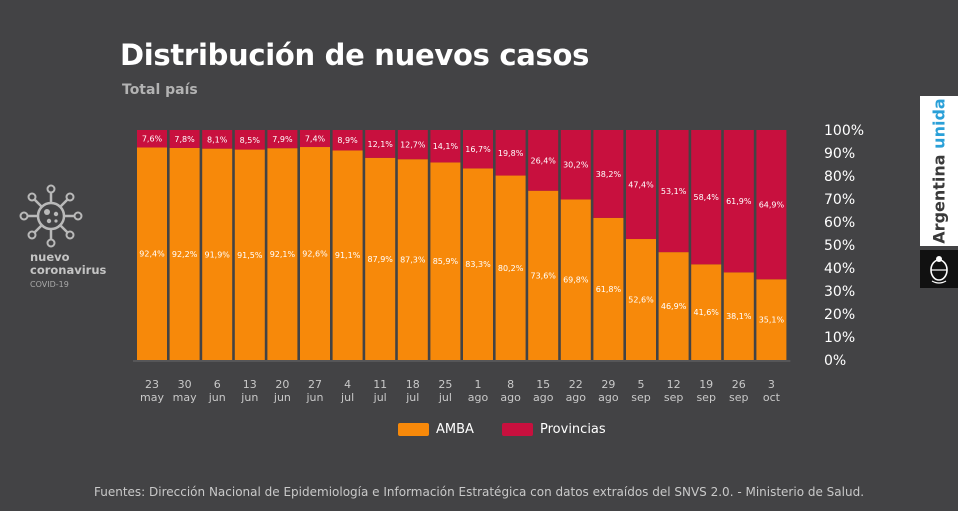 Image resolution: width=958 pixels, height=511 pixels. Describe the element at coordinates (355, 55) in the screenshot. I see `page-title: Distribución de nuevos casos` at that location.